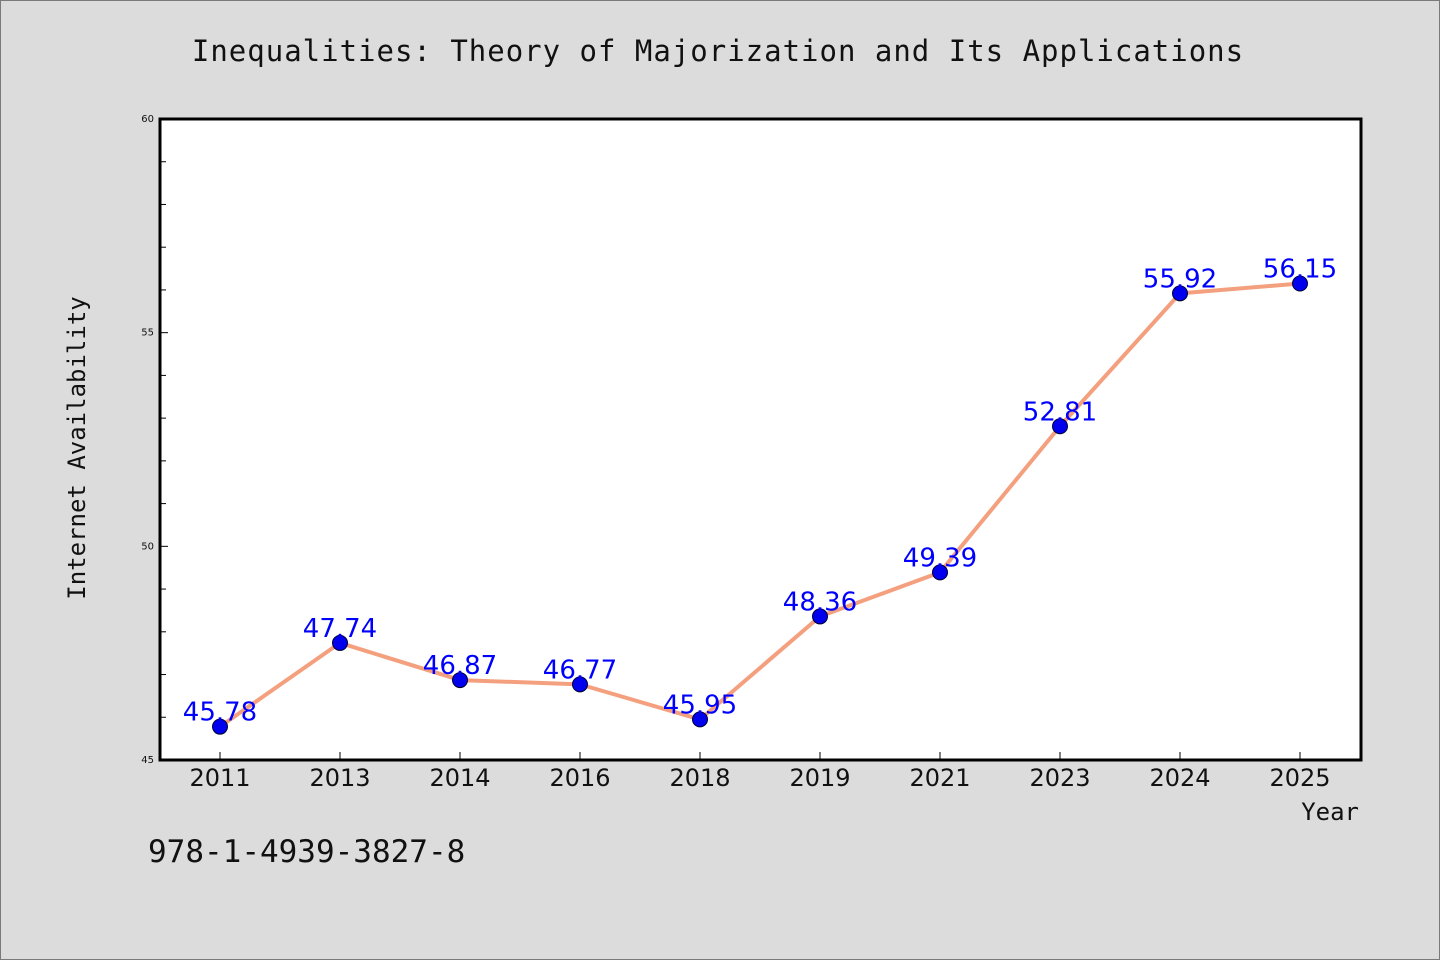 Image resolution: width=1440 pixels, height=960 pixels. What do you see at coordinates (339, 778) in the screenshot?
I see `x-tick-label: 2013` at bounding box center [339, 778].